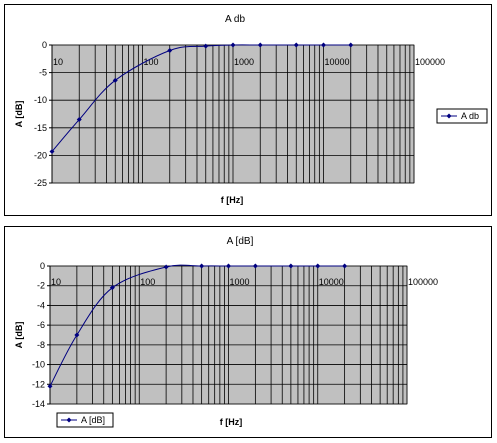  What do you see at coordinates (40, 183) in the screenshot?
I see `y-tick-label: -25` at bounding box center [40, 183].